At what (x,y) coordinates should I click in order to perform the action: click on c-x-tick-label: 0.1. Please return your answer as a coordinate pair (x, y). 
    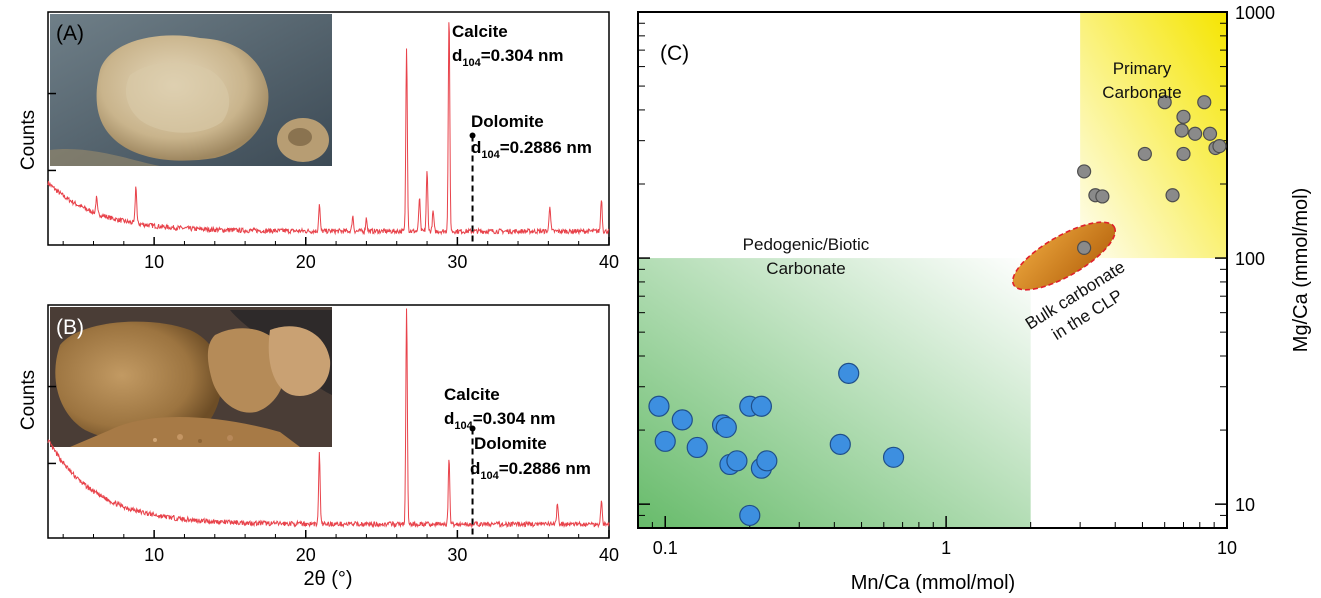
    Looking at the image, I should click on (665, 548).